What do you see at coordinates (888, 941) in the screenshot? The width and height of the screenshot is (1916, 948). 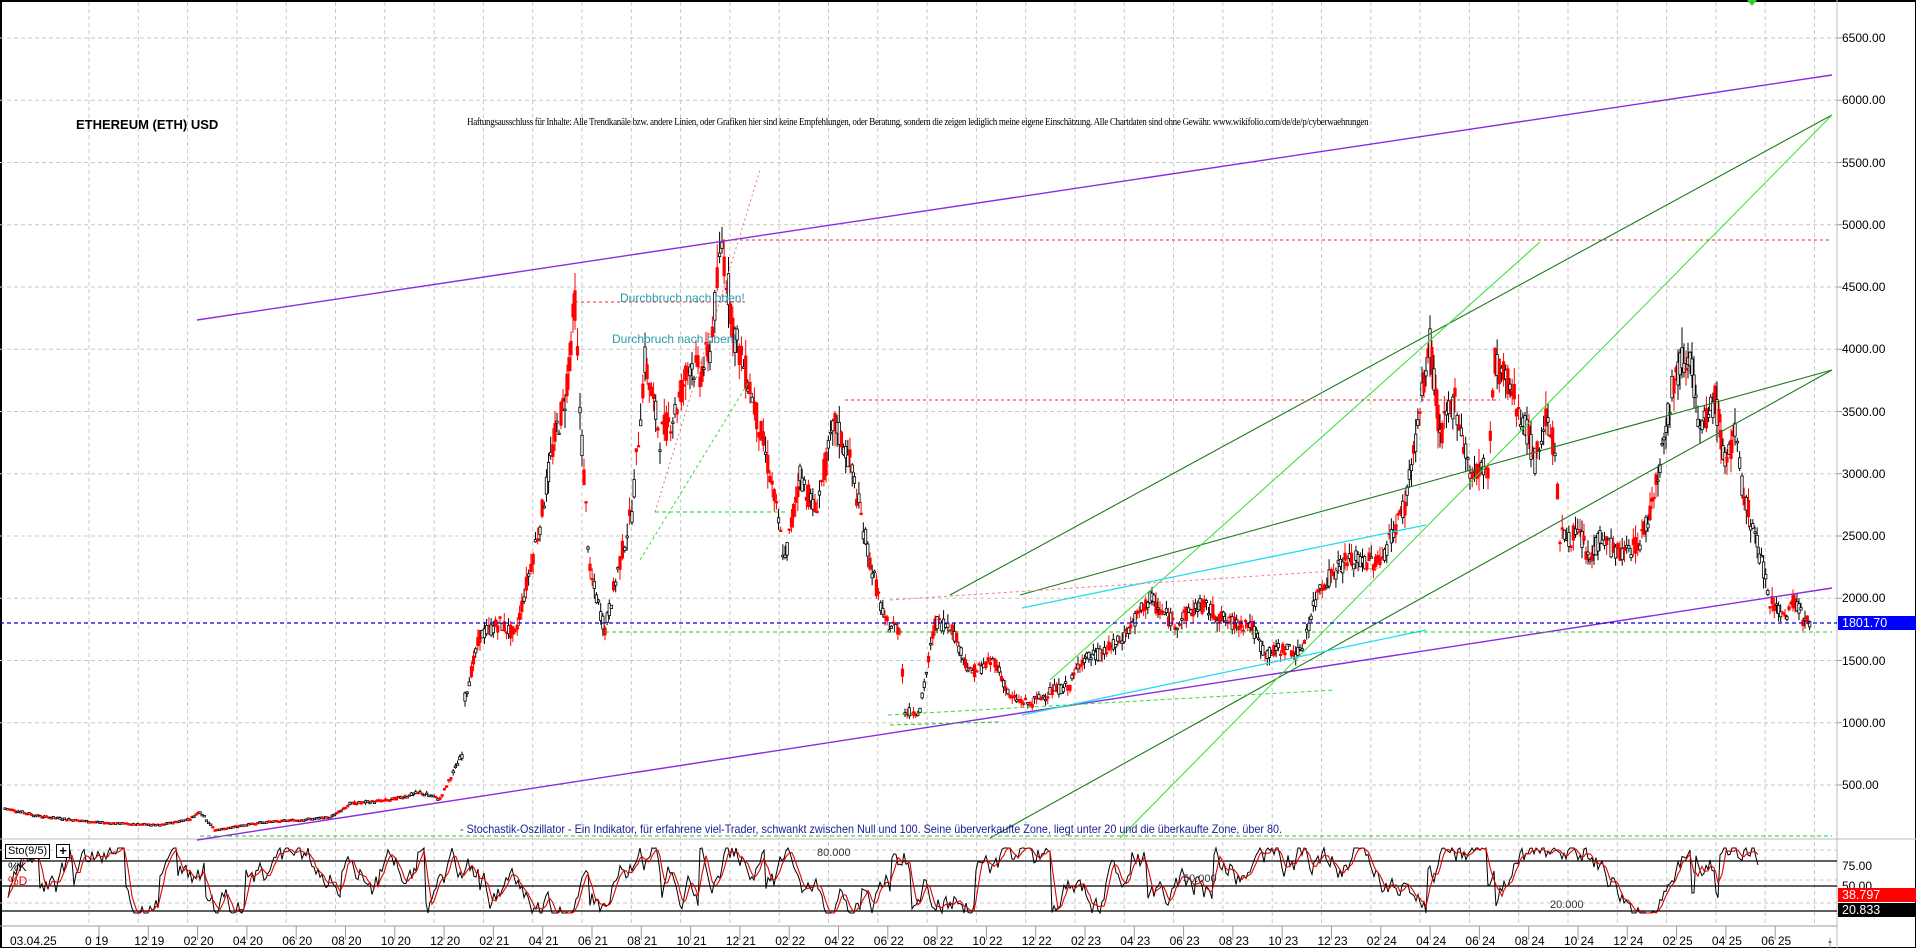 I see `time-axis-label: 06 22` at bounding box center [888, 941].